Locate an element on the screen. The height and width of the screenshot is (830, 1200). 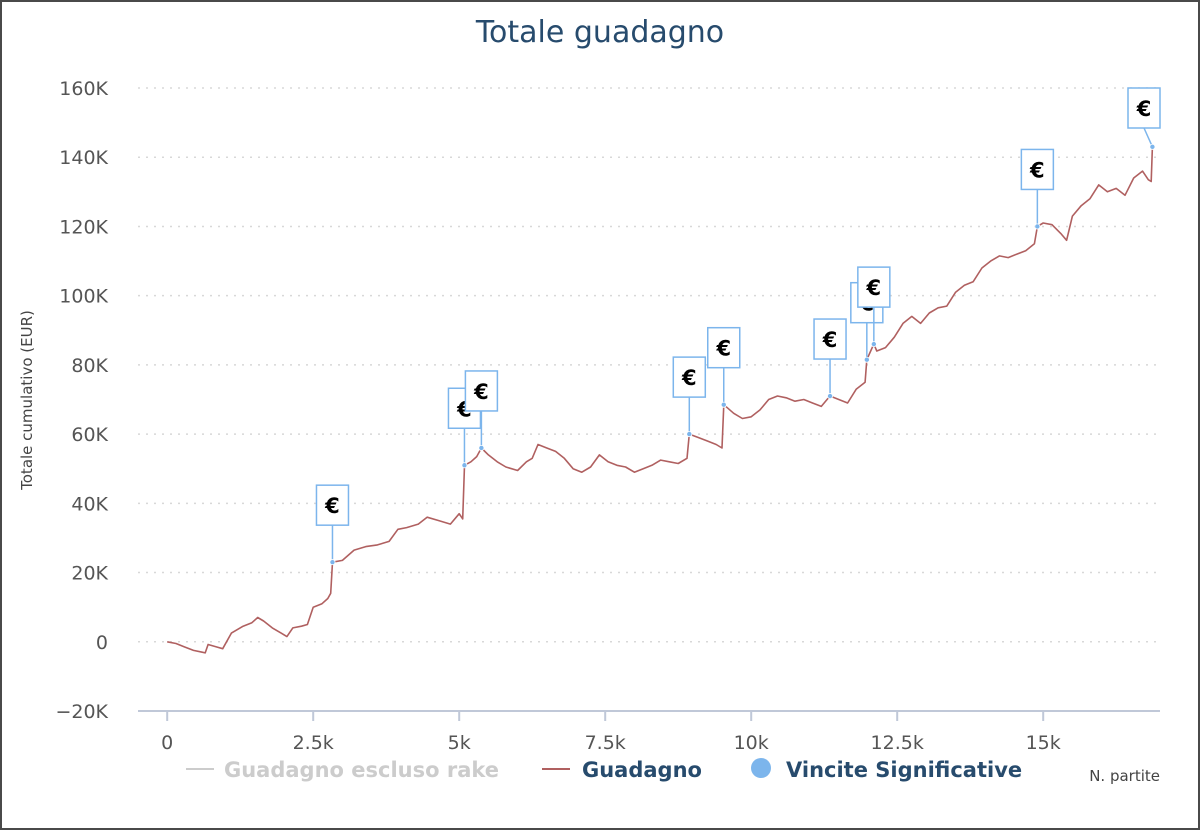
y-tick-label: 160K is located at coordinates (83, 89).